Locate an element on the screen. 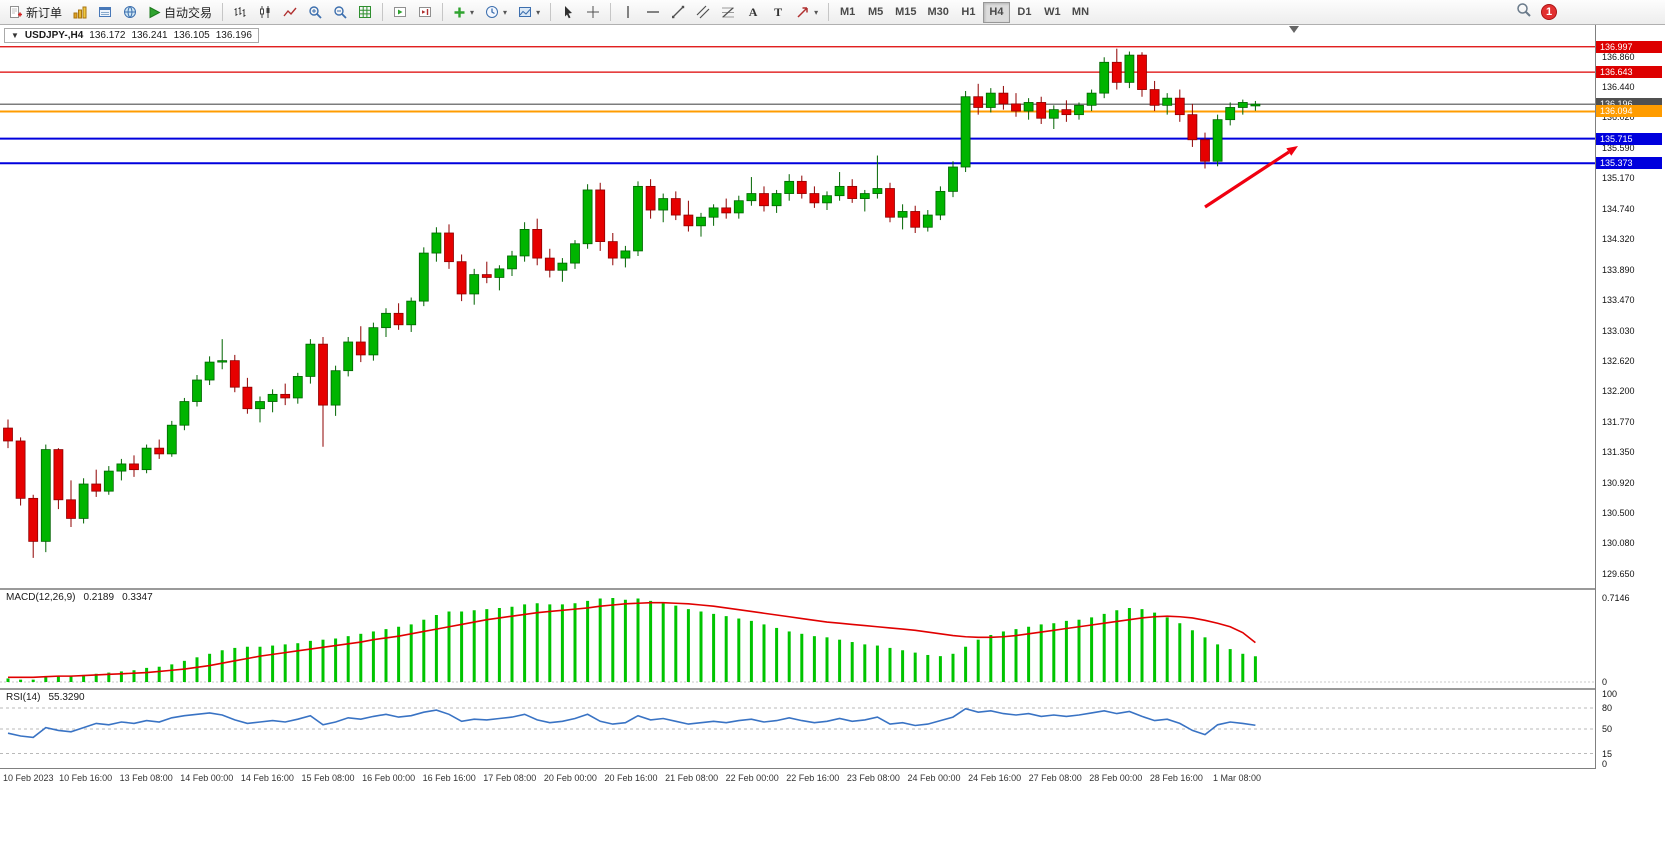  chart-shift-marker is located at coordinates (1294, 29).